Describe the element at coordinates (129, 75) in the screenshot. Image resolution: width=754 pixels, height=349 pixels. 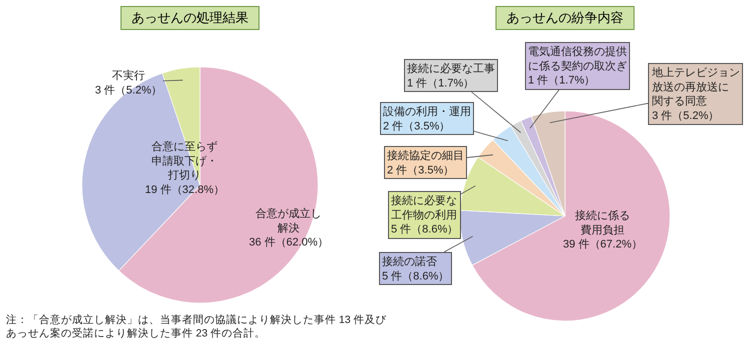
I see `slice-label: 不実行` at that location.